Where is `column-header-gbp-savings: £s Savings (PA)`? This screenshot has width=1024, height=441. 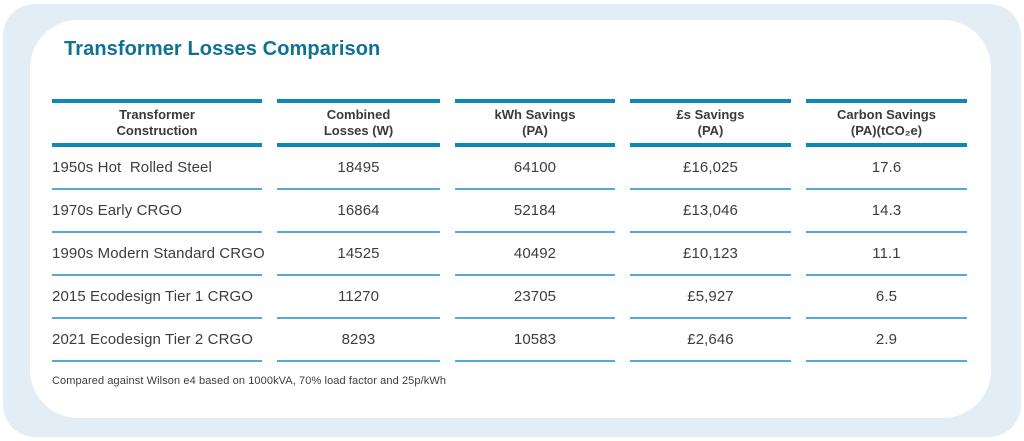 column-header-gbp-savings: £s Savings (PA) is located at coordinates (710, 123).